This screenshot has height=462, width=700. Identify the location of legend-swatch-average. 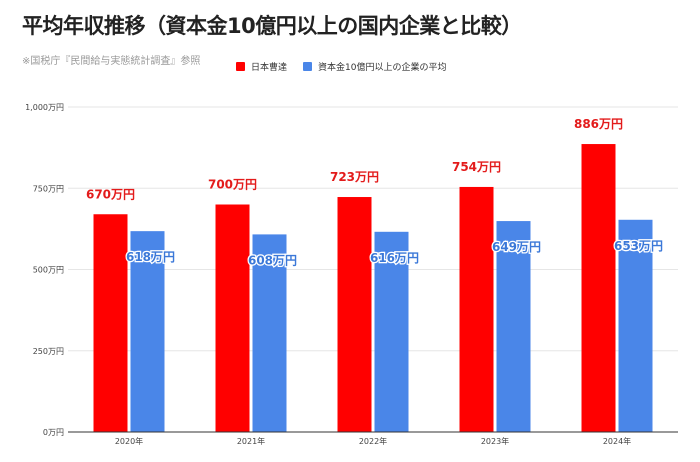
(308, 66).